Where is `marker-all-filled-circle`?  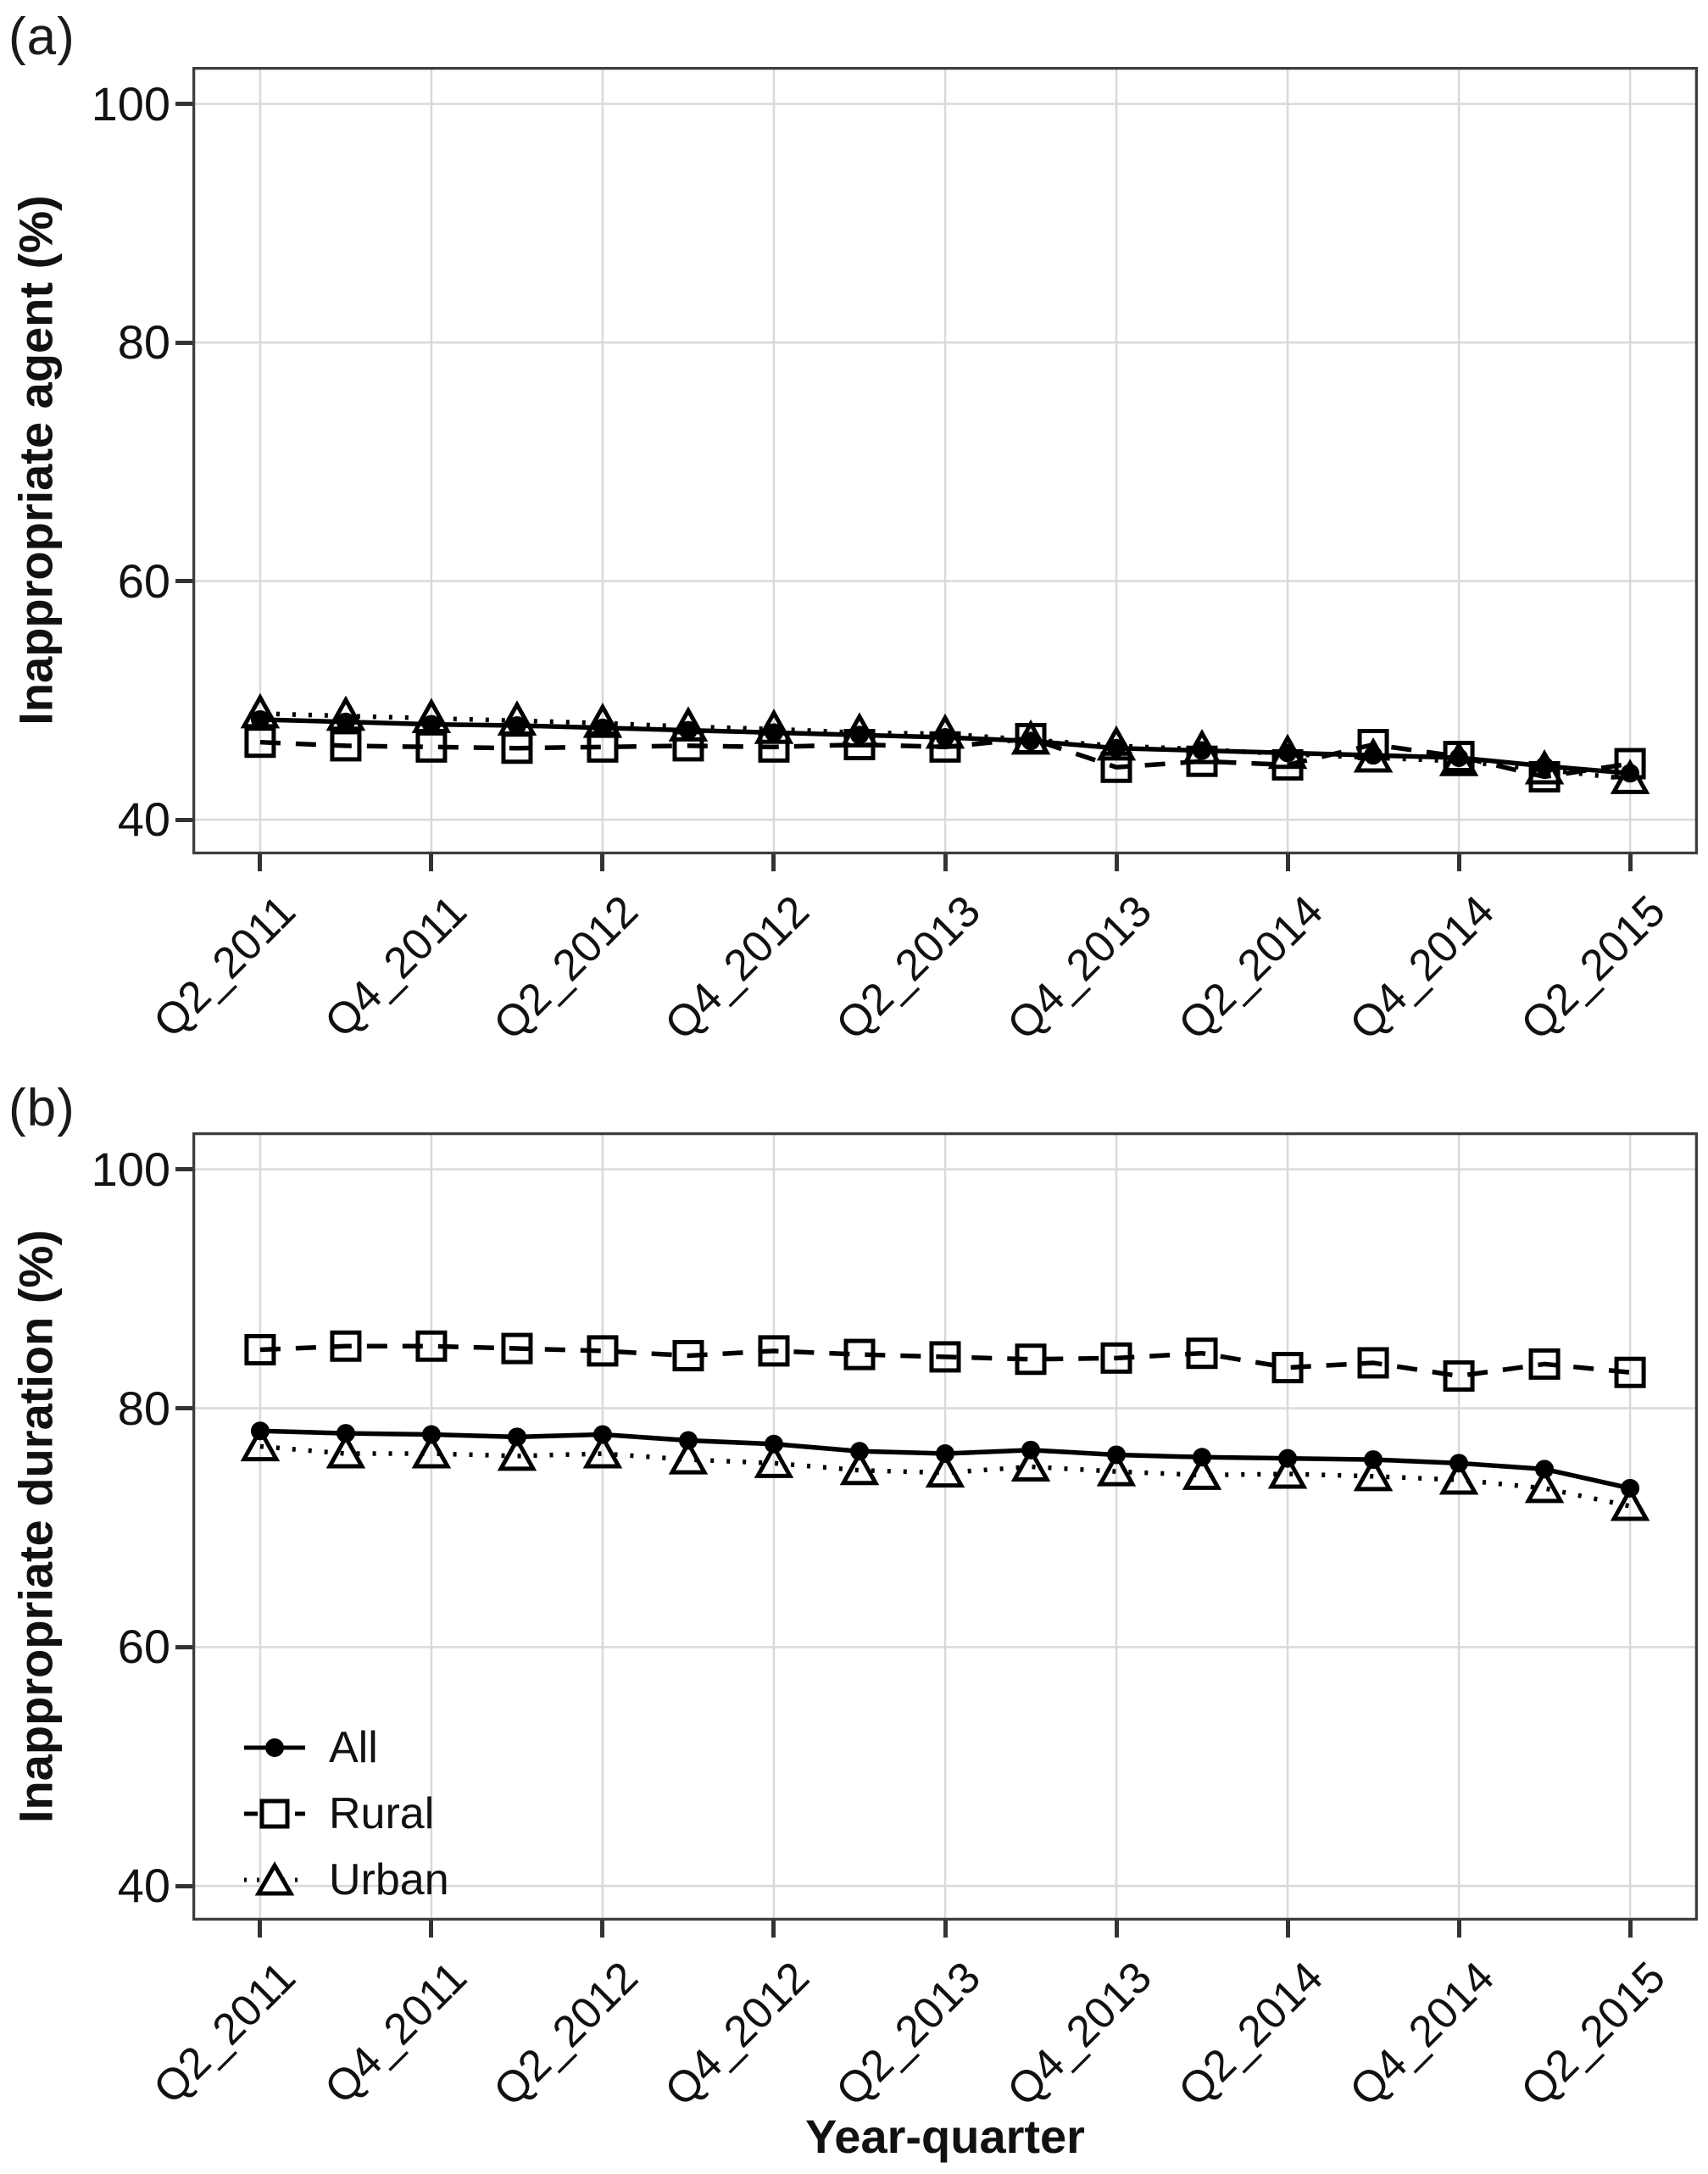
marker-all-filled-circle is located at coordinates (516, 725).